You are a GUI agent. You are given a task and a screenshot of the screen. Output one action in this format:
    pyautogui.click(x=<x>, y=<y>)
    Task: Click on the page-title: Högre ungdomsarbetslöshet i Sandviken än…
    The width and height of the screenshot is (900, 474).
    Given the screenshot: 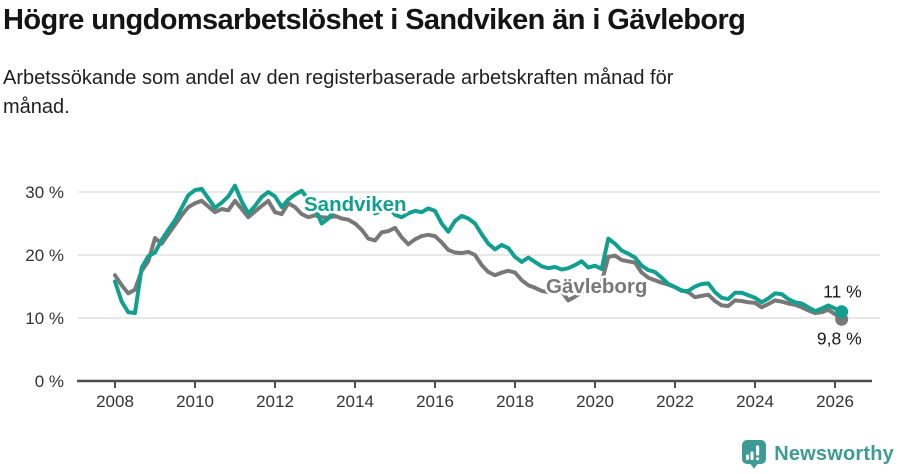 What is the action you would take?
    pyautogui.click(x=374, y=20)
    